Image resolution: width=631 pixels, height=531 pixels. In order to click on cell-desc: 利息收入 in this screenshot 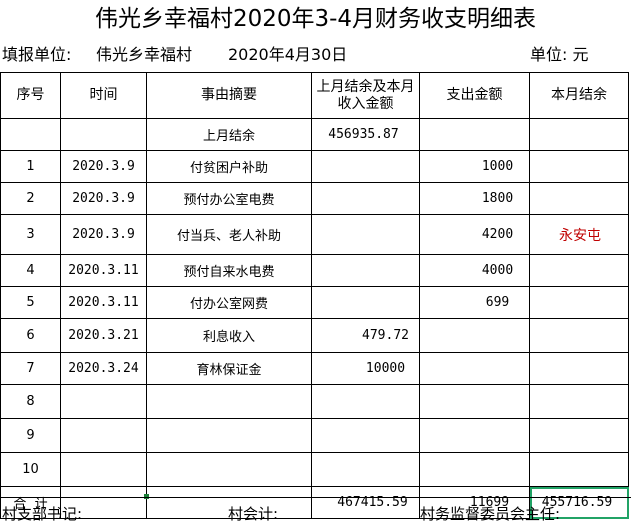, I will do `click(229, 335)`.